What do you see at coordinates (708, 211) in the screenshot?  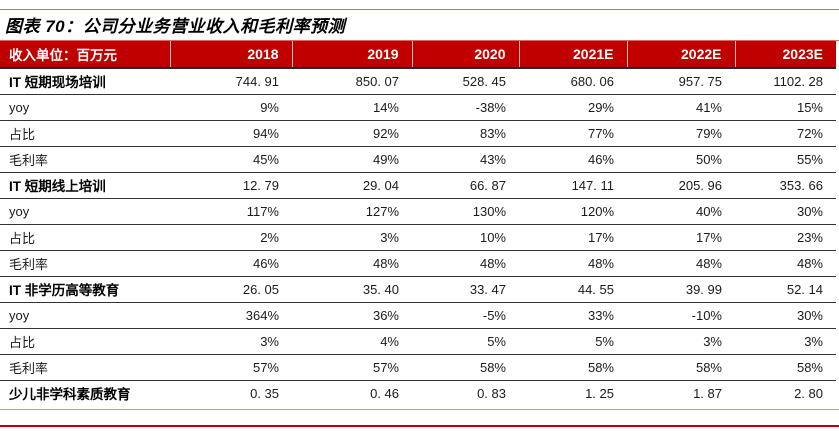 I see `value-cell: 40%` at bounding box center [708, 211].